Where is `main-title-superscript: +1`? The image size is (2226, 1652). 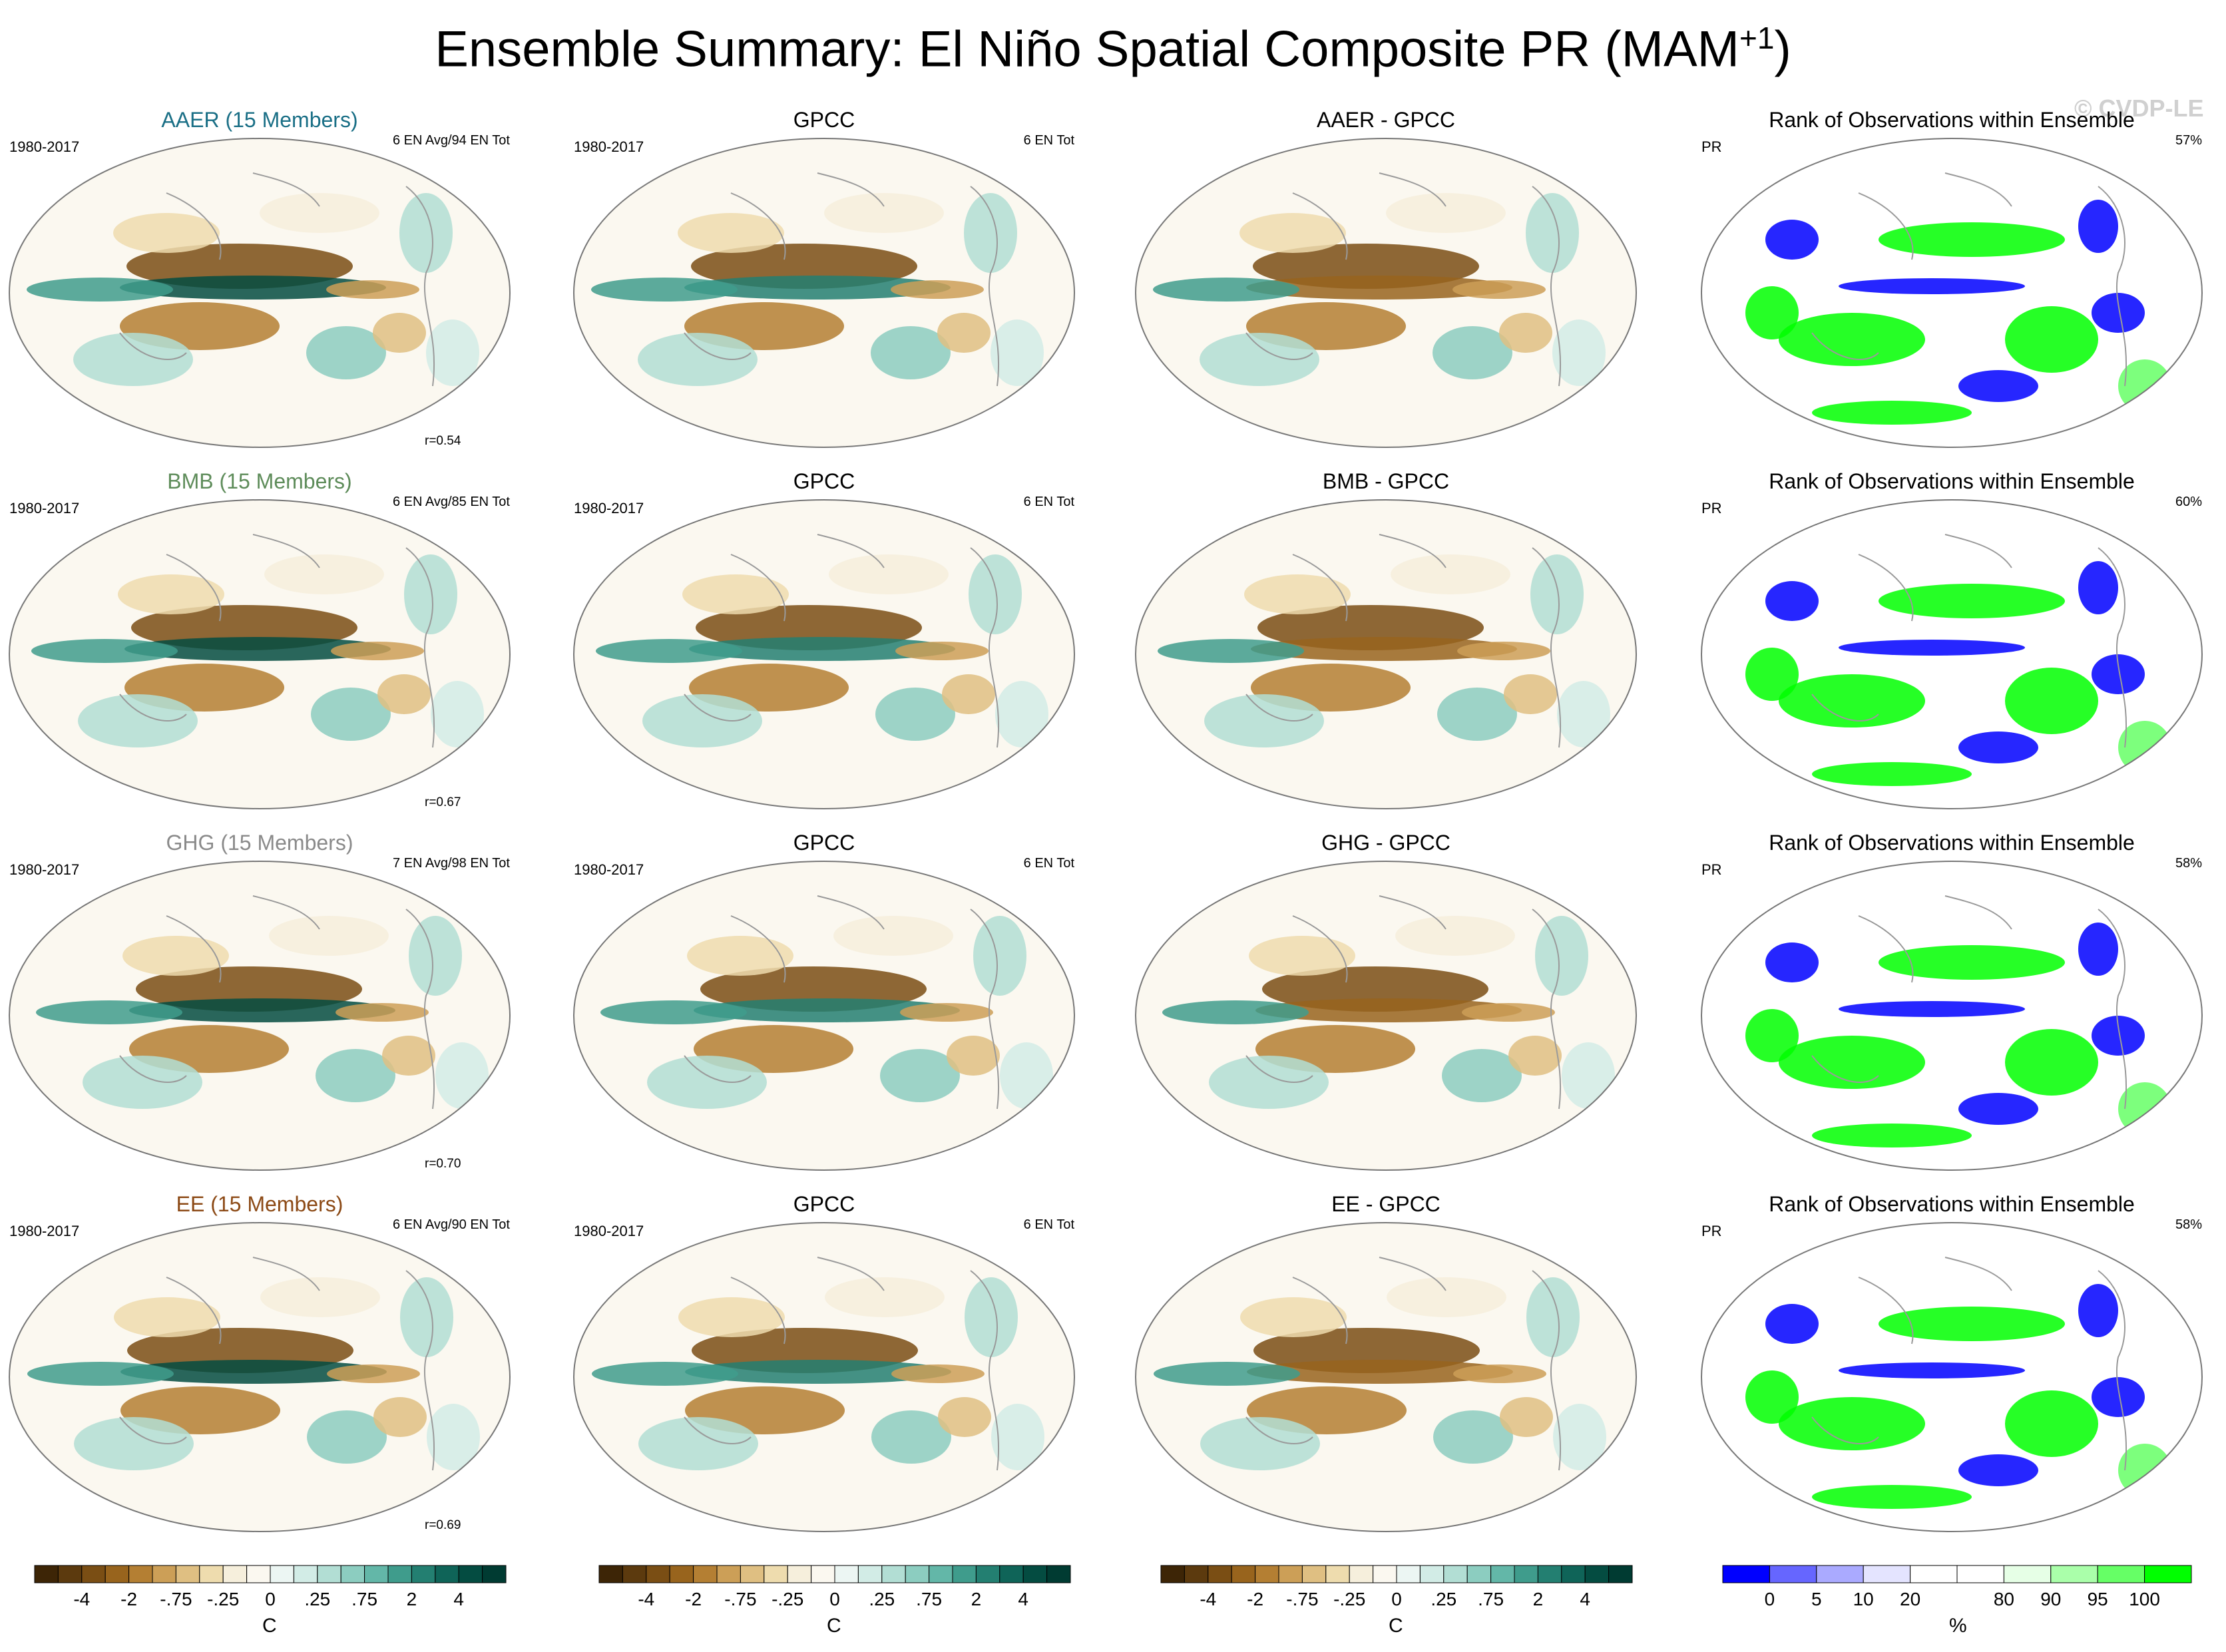 main-title-superscript: +1 is located at coordinates (1757, 38).